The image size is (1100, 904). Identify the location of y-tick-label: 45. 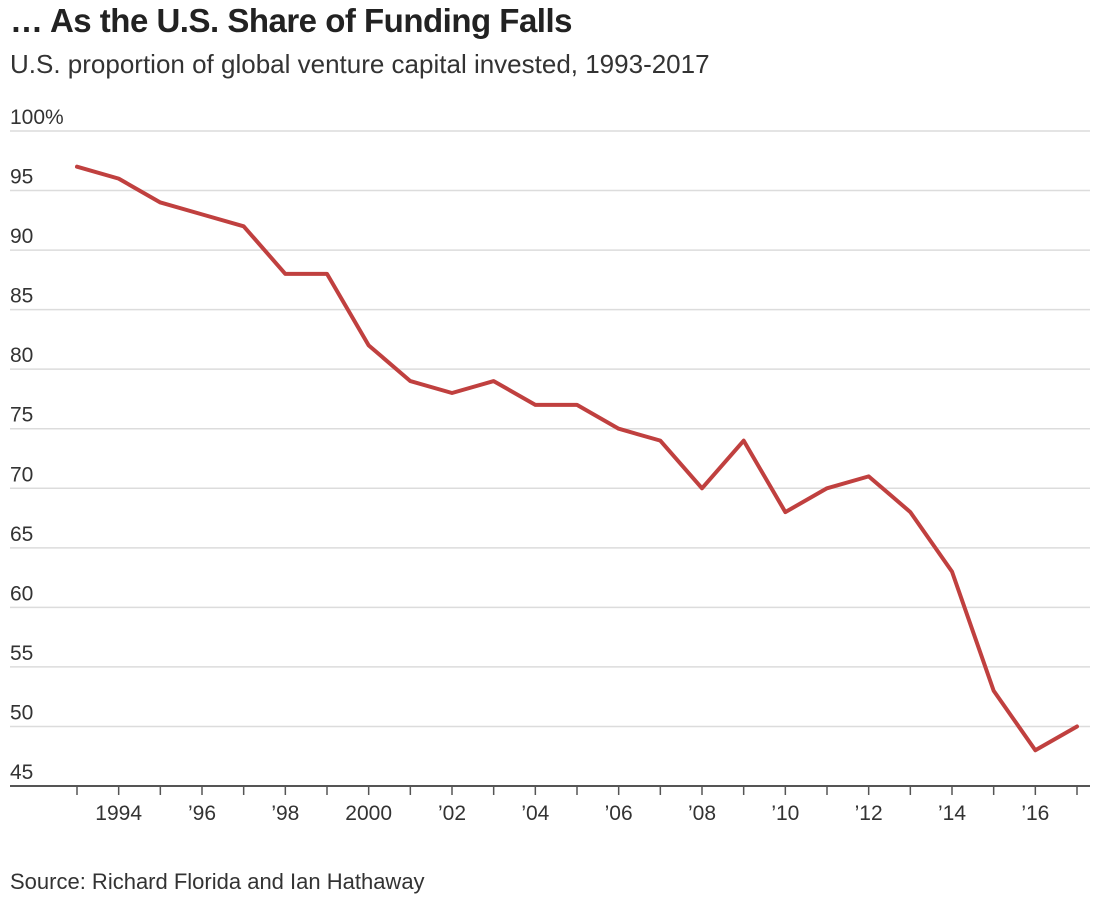
(21, 772).